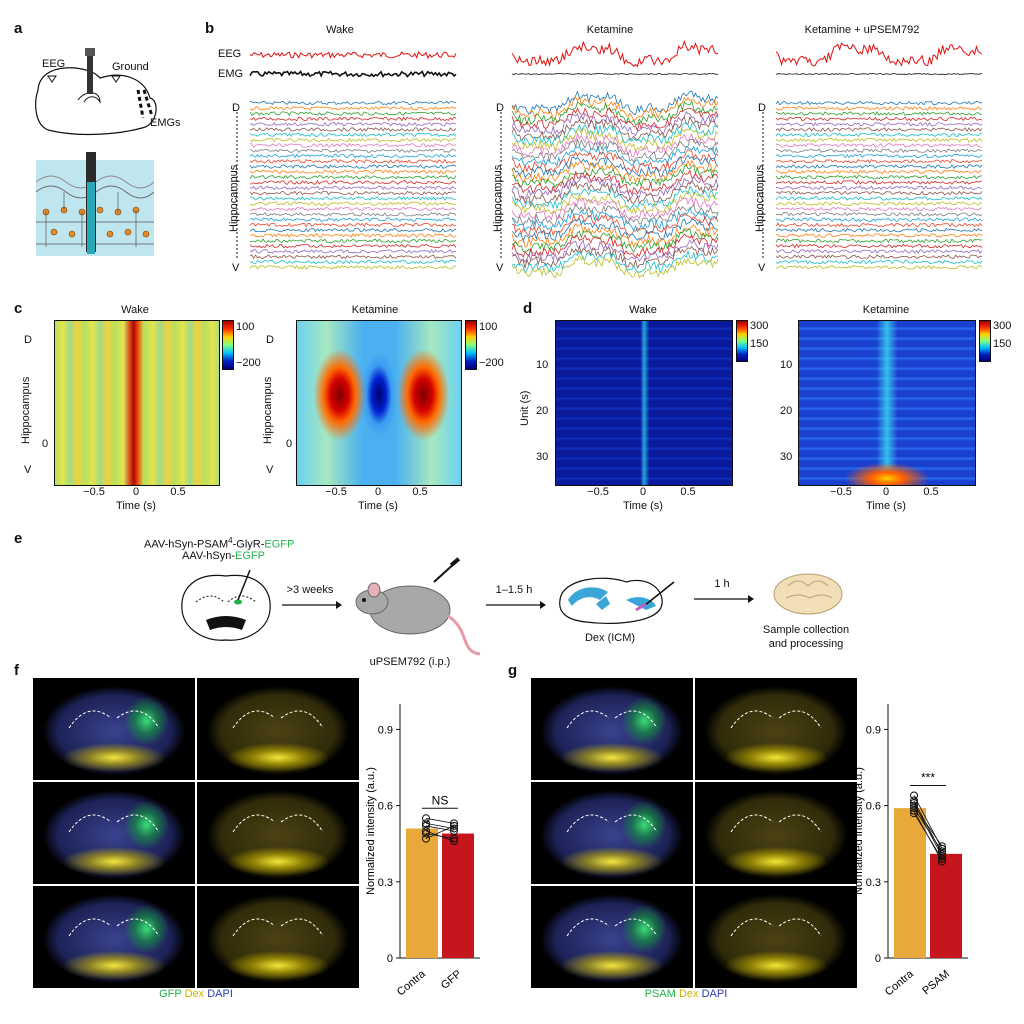 The height and width of the screenshot is (1024, 1024). What do you see at coordinates (542, 411) in the screenshot?
I see `d-ytick: 20` at bounding box center [542, 411].